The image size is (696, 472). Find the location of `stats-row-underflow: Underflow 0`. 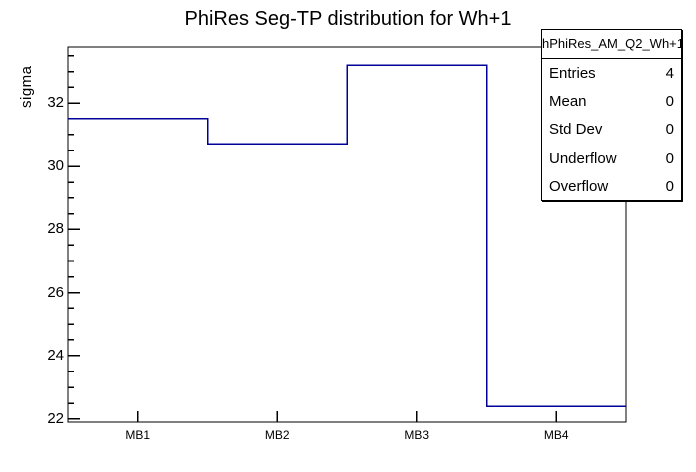

stats-row-underflow: Underflow 0 is located at coordinates (611, 158).